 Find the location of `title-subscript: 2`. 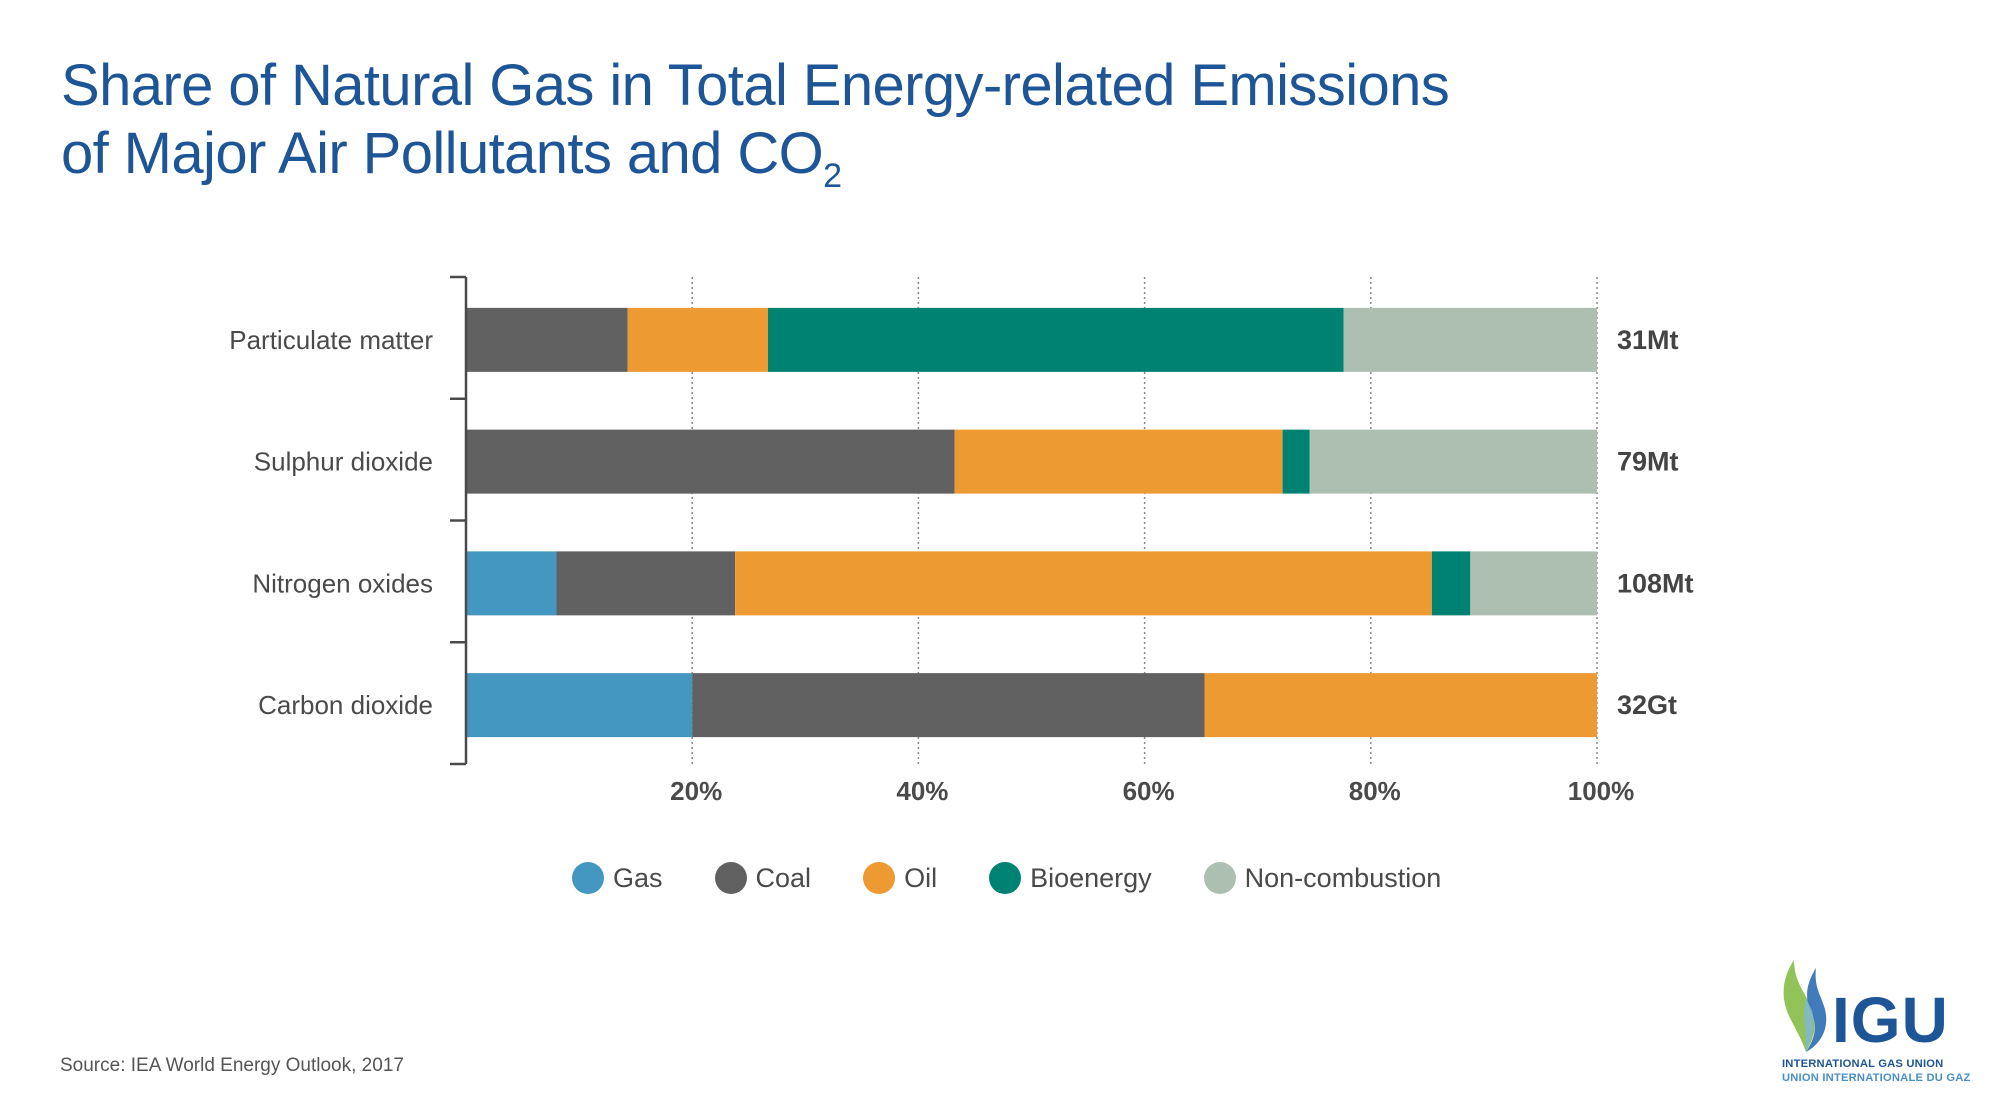

title-subscript: 2 is located at coordinates (832, 176).